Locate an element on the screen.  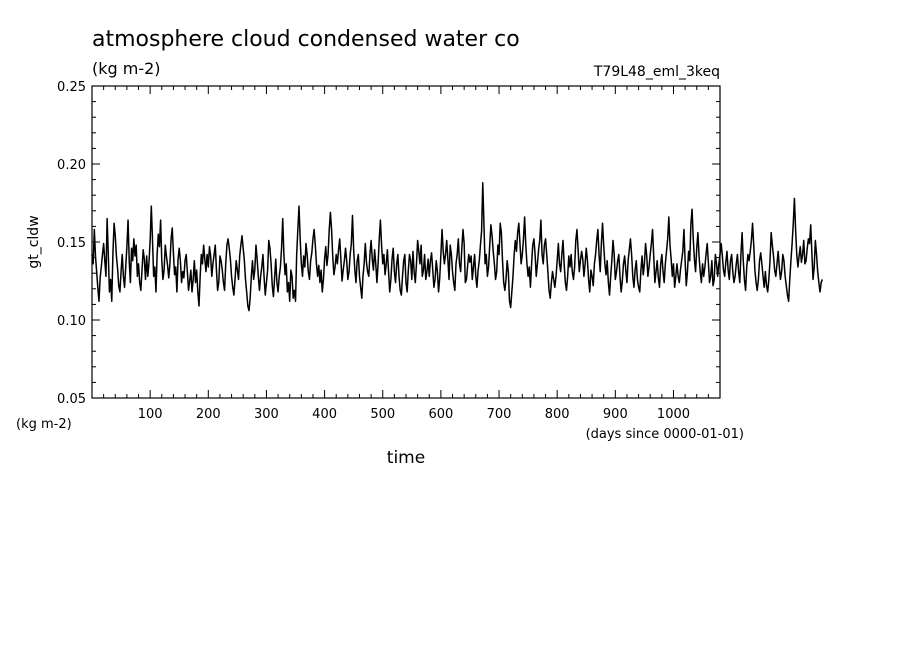
y-axis-label: gt_cldw is located at coordinates (34, 241).